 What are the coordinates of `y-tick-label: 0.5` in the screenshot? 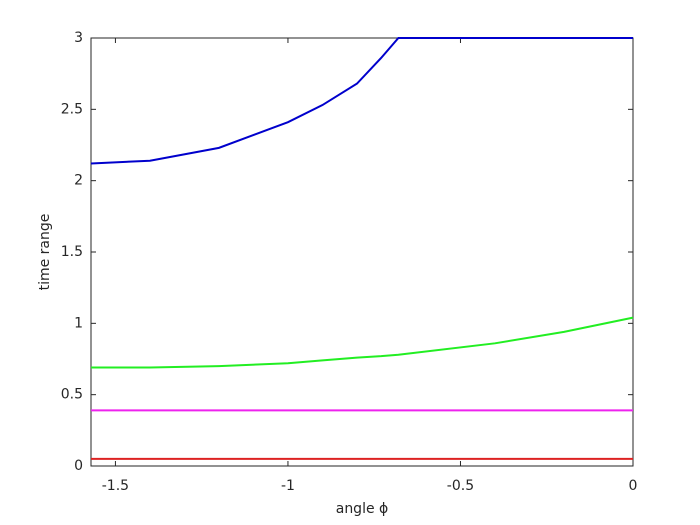 It's located at (72, 395).